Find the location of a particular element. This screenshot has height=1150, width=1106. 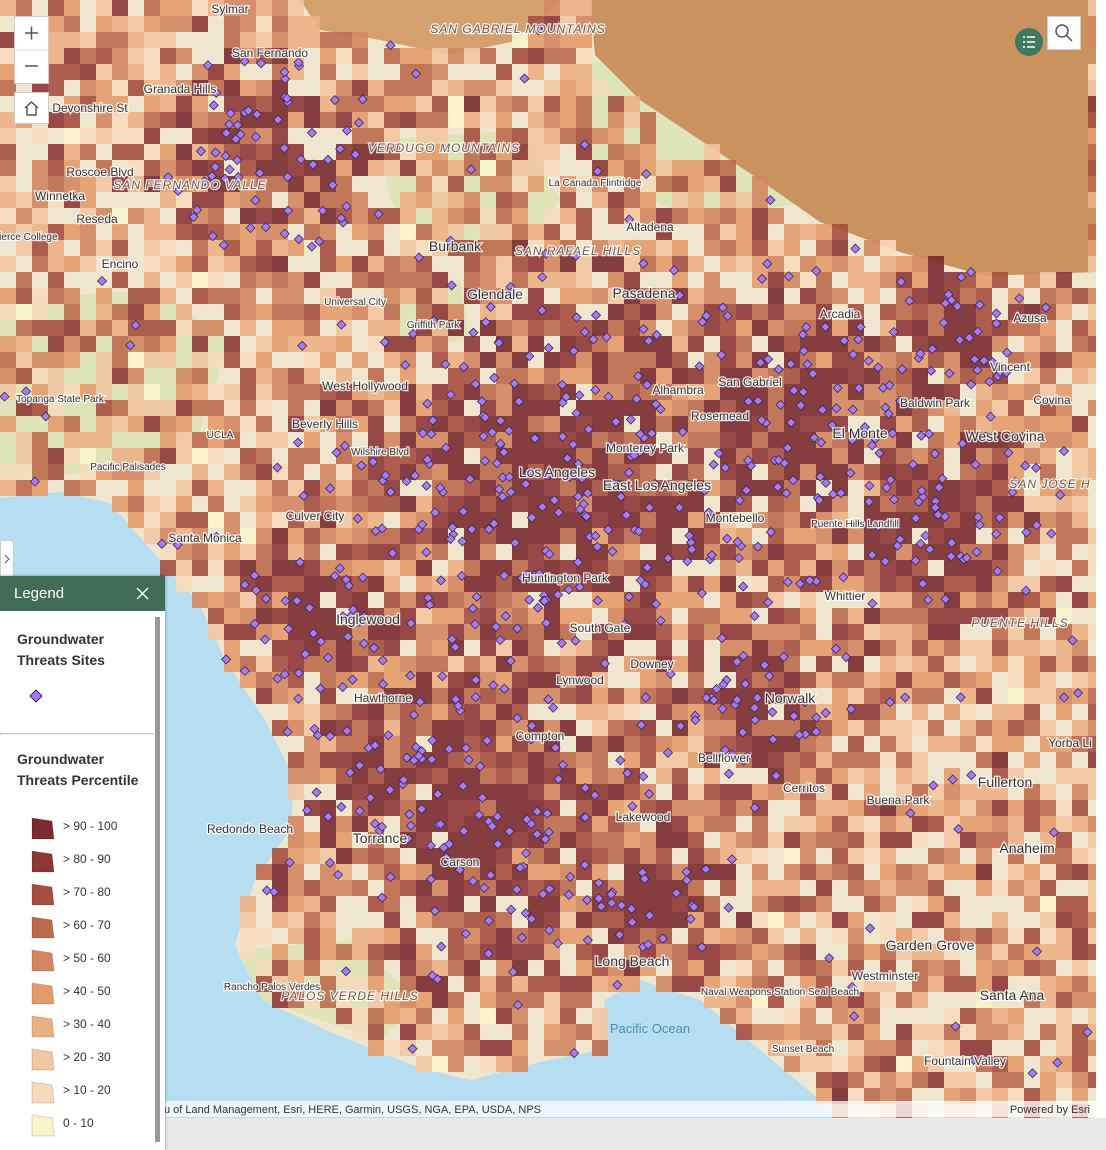

layer-list-button is located at coordinates (1029, 42).